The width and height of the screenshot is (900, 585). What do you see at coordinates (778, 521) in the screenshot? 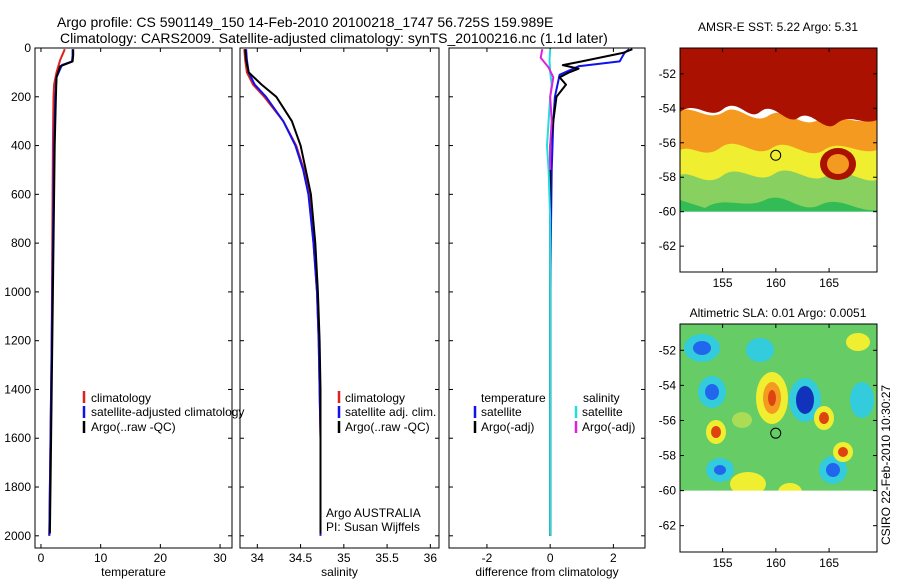
I see `sla-no-data-region` at bounding box center [778, 521].